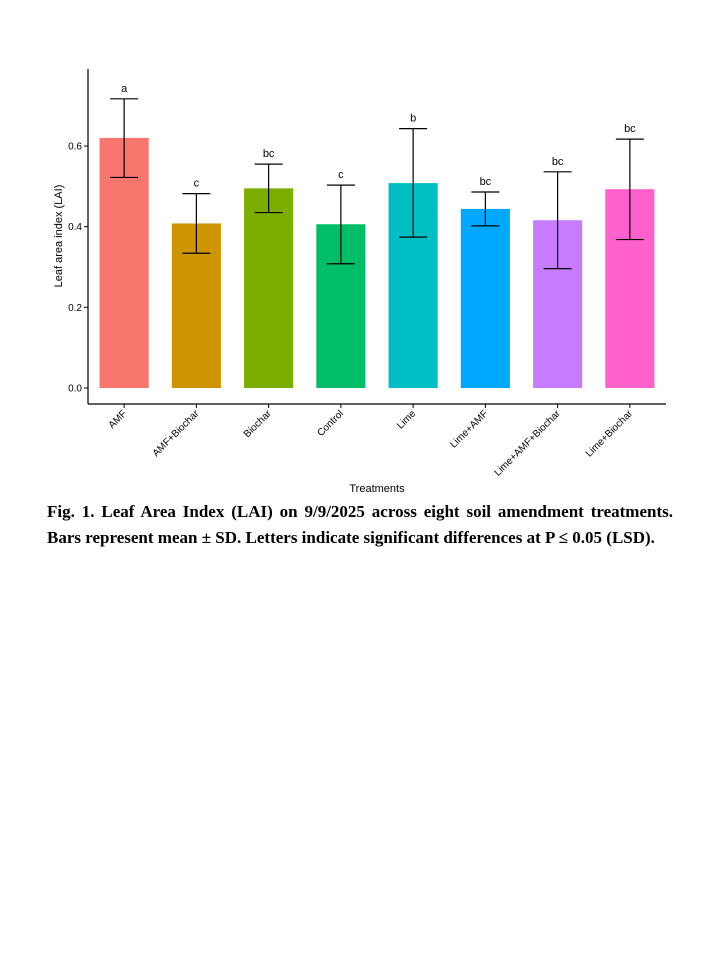 The image size is (720, 960). What do you see at coordinates (469, 429) in the screenshot?
I see `x-tick-label: Lime+AMF` at bounding box center [469, 429].